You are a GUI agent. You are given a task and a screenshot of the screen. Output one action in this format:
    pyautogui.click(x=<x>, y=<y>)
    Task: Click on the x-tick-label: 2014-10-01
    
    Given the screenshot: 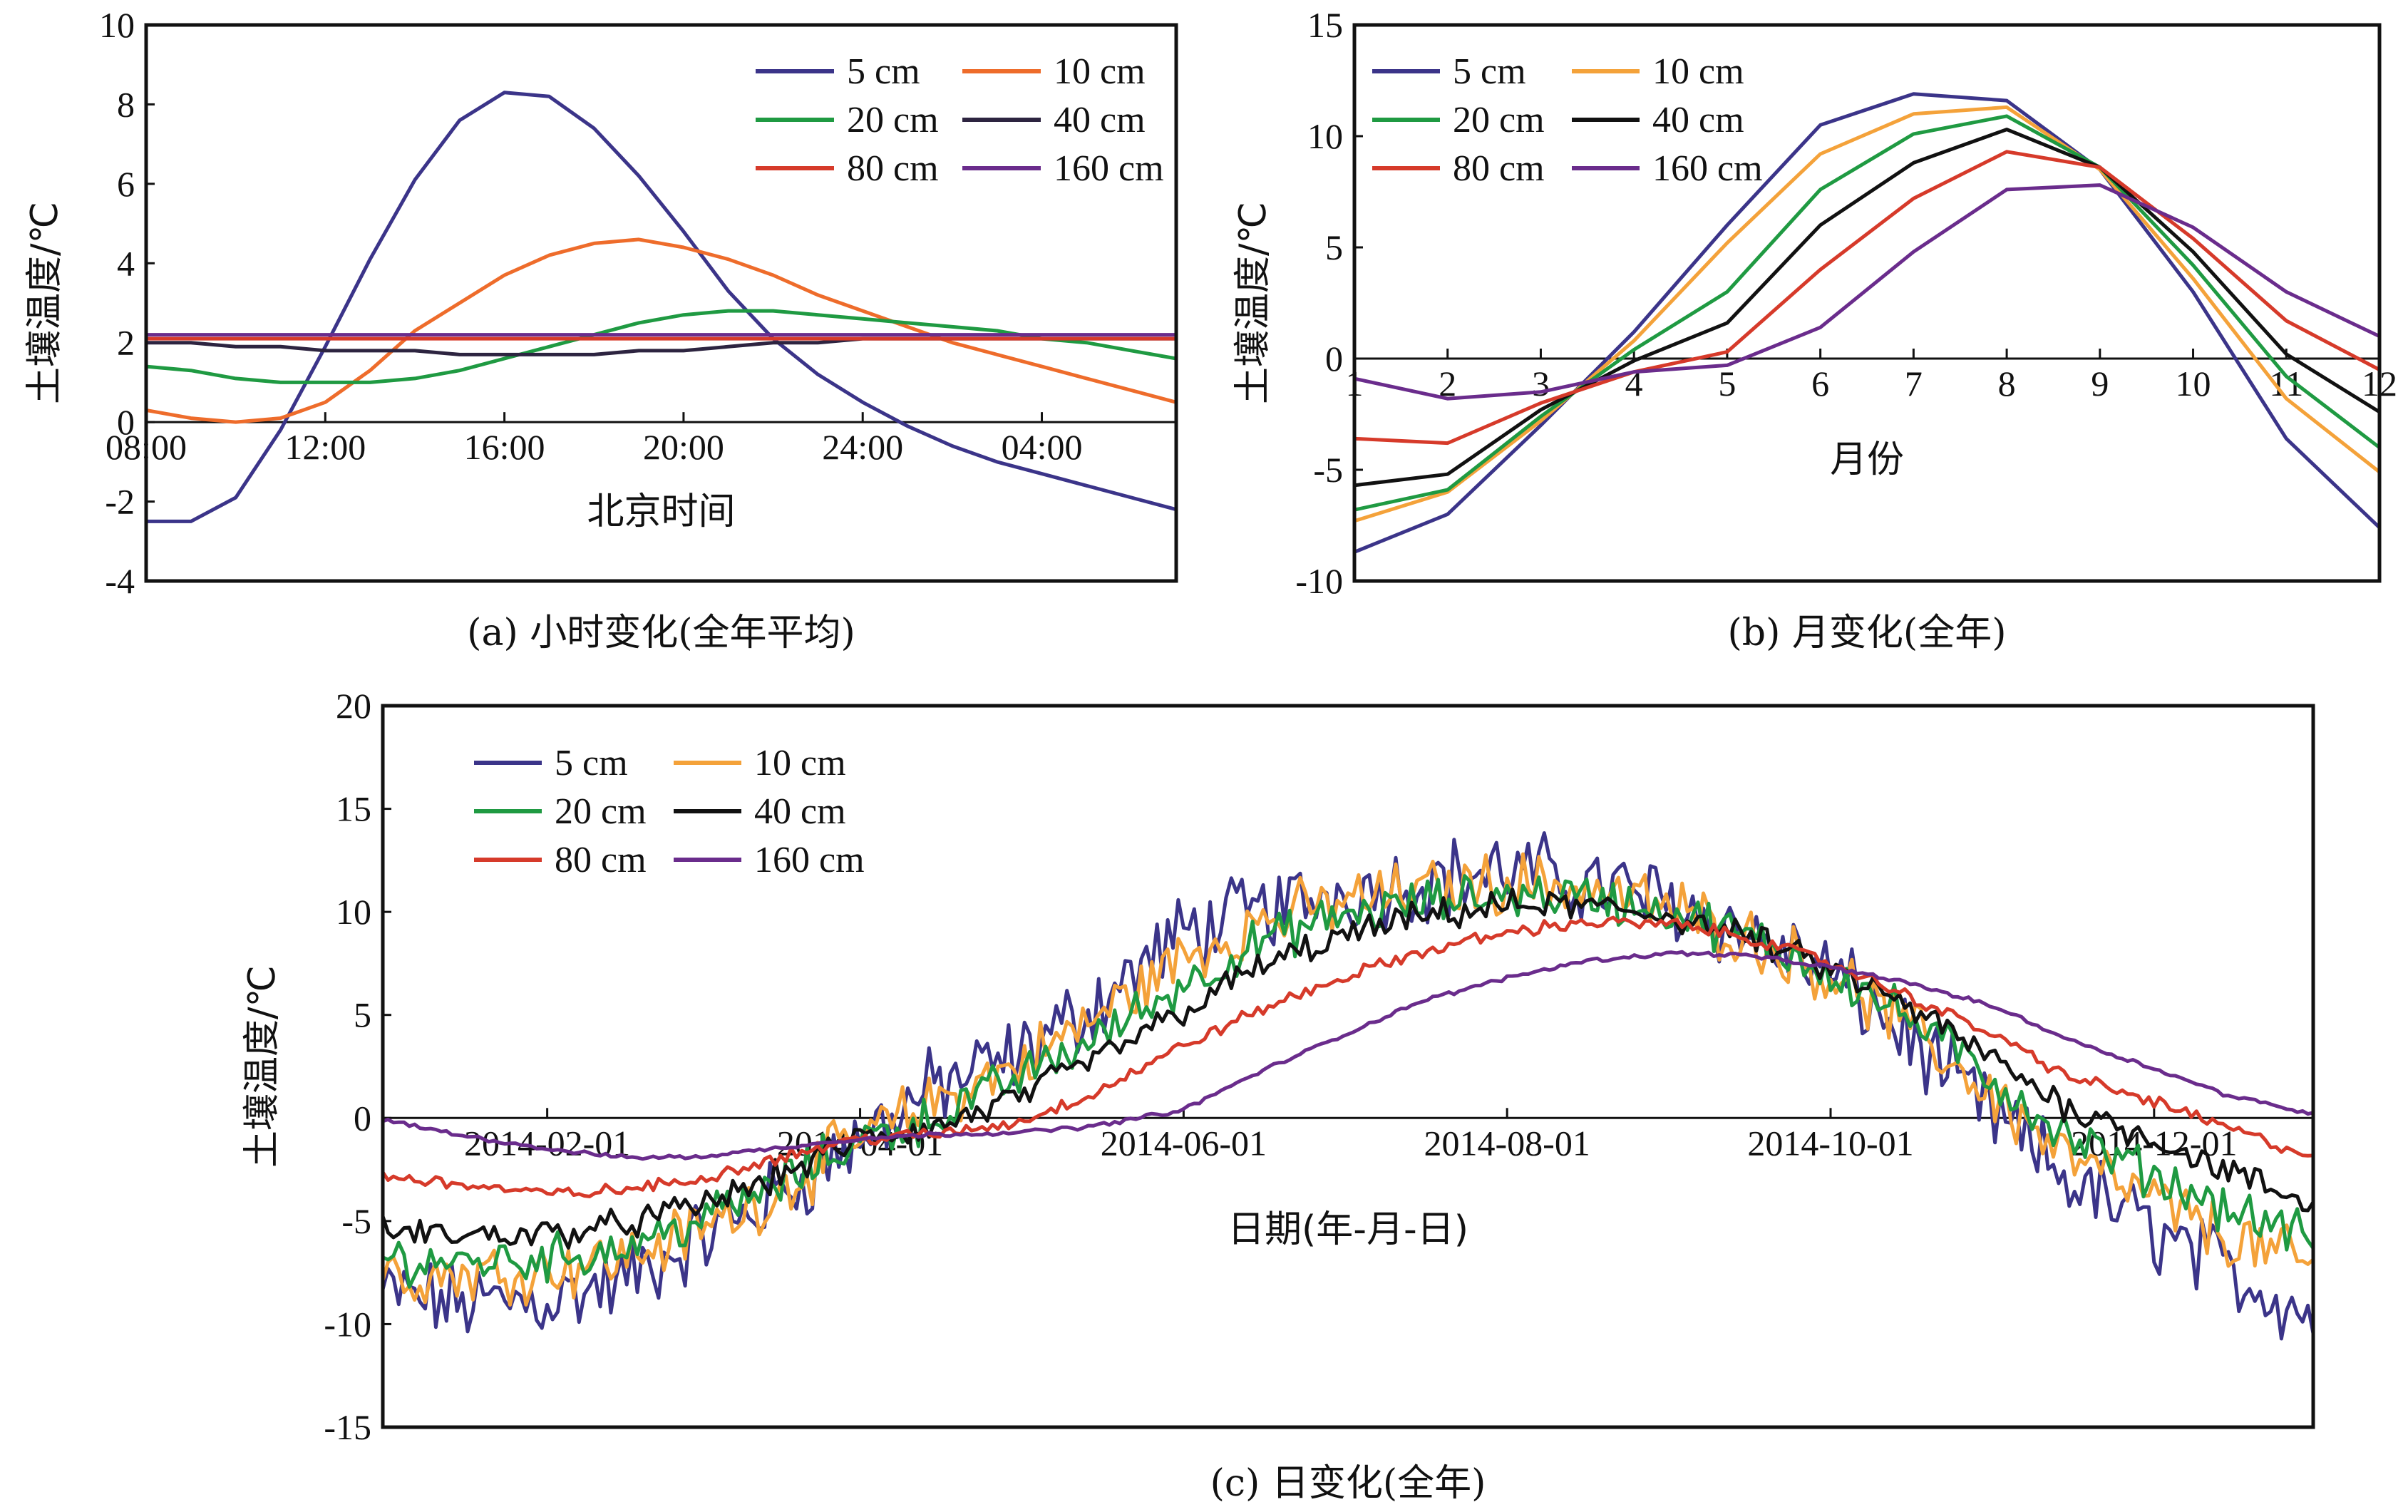 What is the action you would take?
    pyautogui.click(x=1830, y=1143)
    